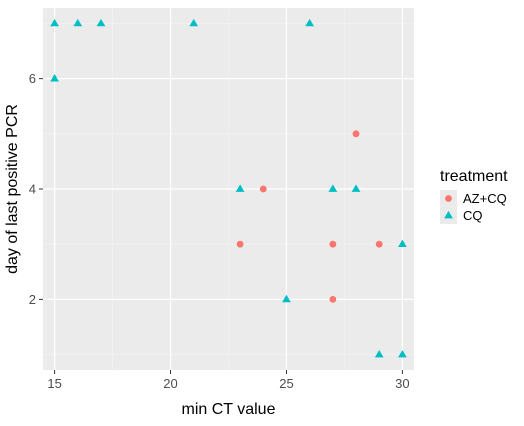 The image size is (524, 426). Describe the element at coordinates (170, 383) in the screenshot. I see `x-tick-label: 20` at that location.